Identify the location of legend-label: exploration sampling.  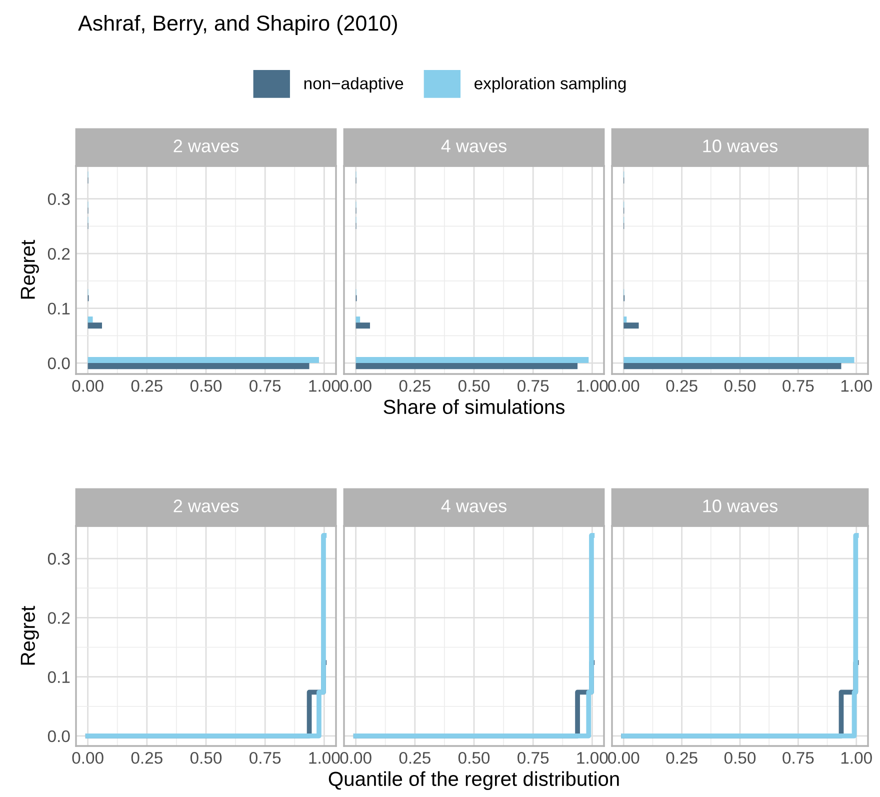
(550, 85).